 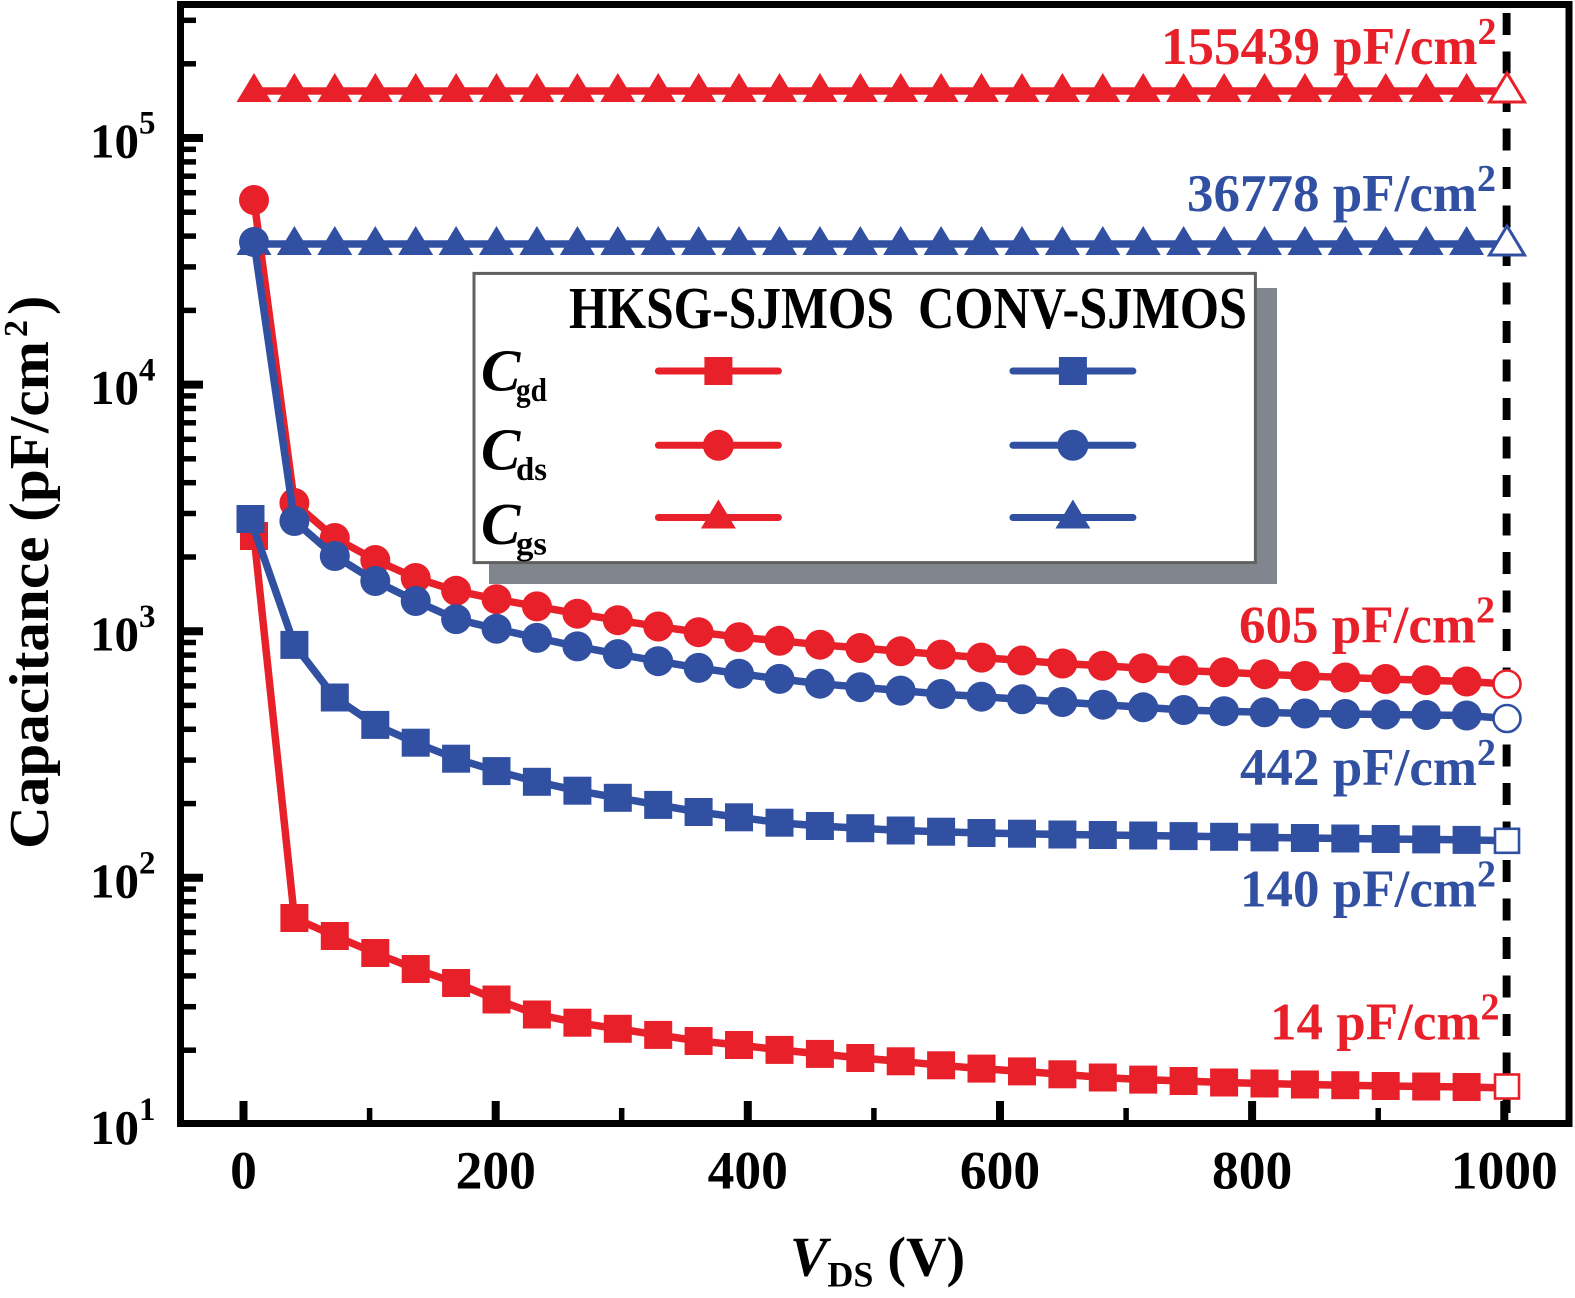 What do you see at coordinates (243, 1171) in the screenshot?
I see `svg-text: 0` at bounding box center [243, 1171].